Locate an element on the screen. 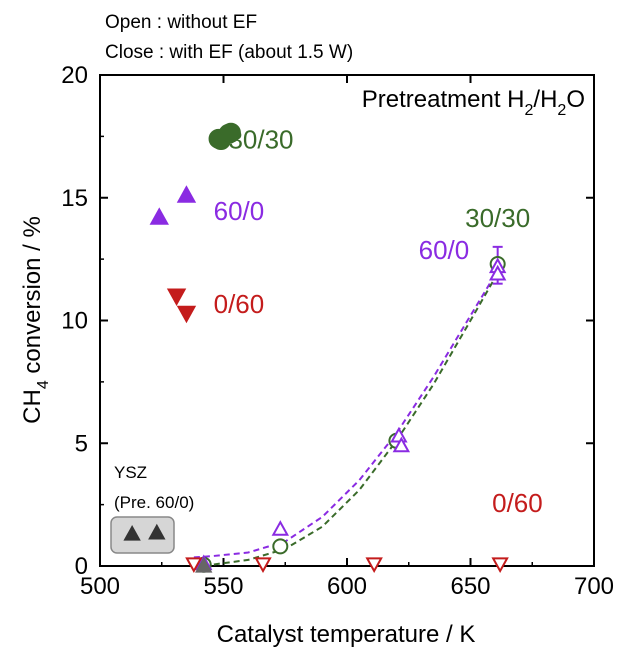 This screenshot has height=650, width=617. legend-title-sub1: 2 is located at coordinates (529, 110).